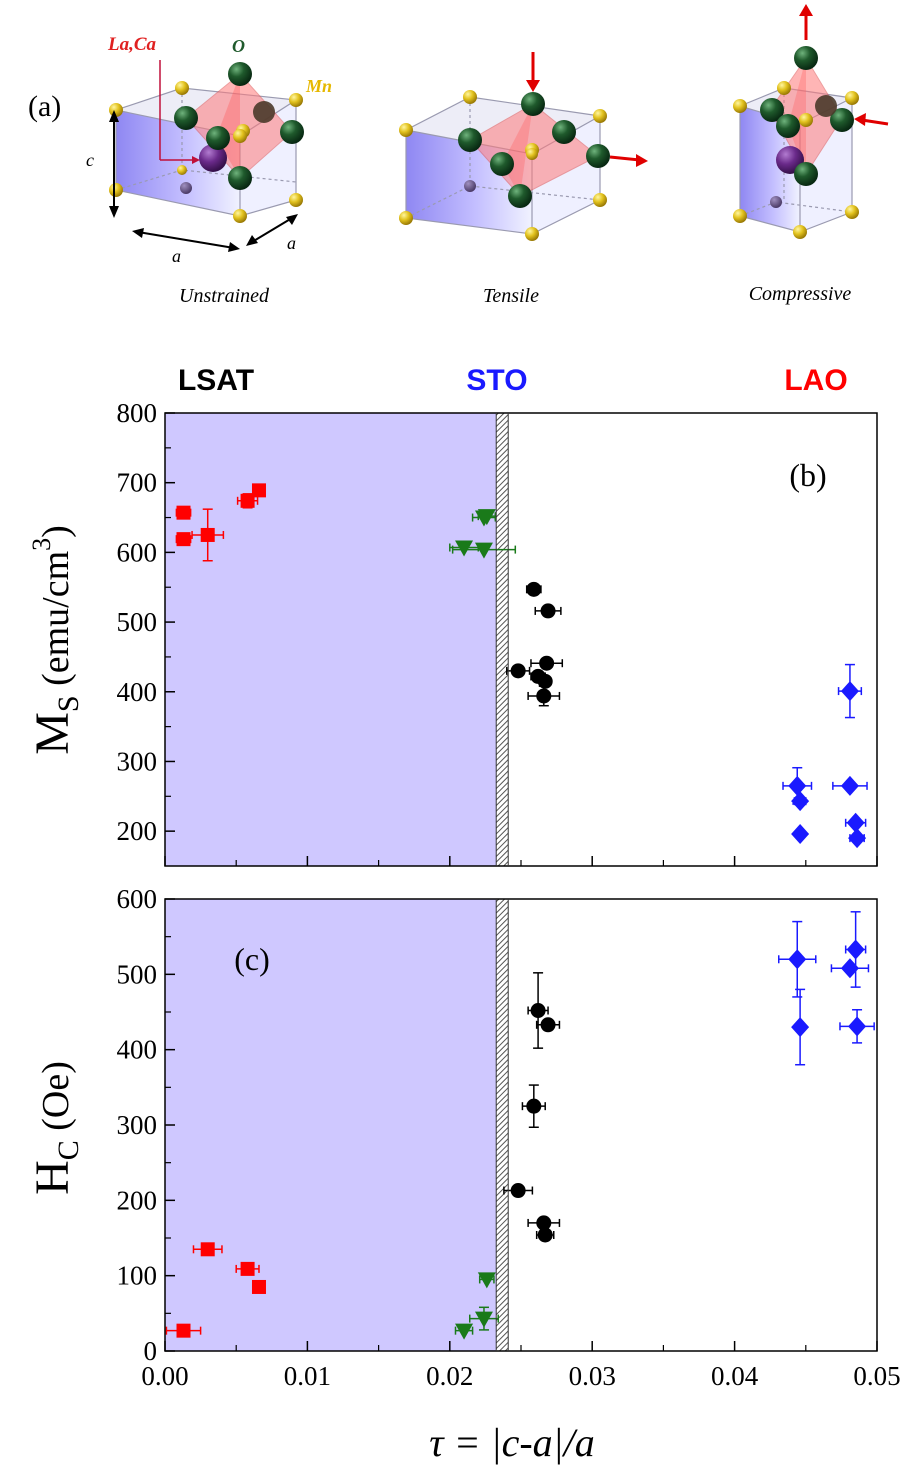  Describe the element at coordinates (502, 1125) in the screenshot. I see `hatched-boundary` at that location.